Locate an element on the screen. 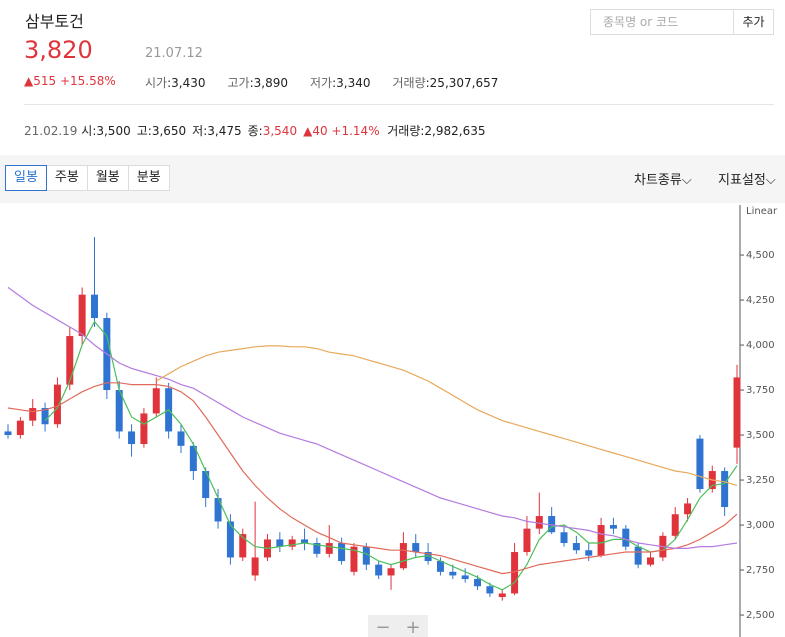  hover-stat: 고:3,650 is located at coordinates (161, 131).